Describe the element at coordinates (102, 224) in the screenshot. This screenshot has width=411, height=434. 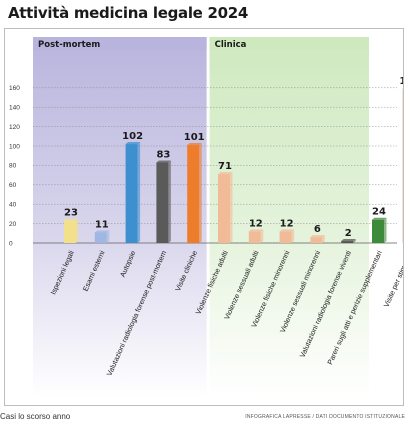
I see `data-label: 11` at that location.